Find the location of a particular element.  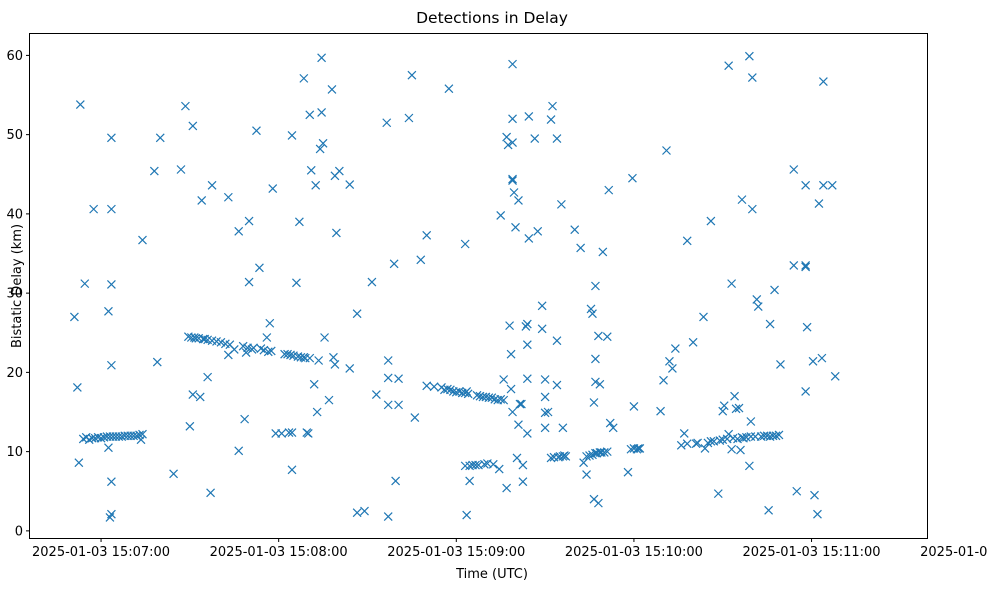

y-tick-label: 60 is located at coordinates (14, 56).